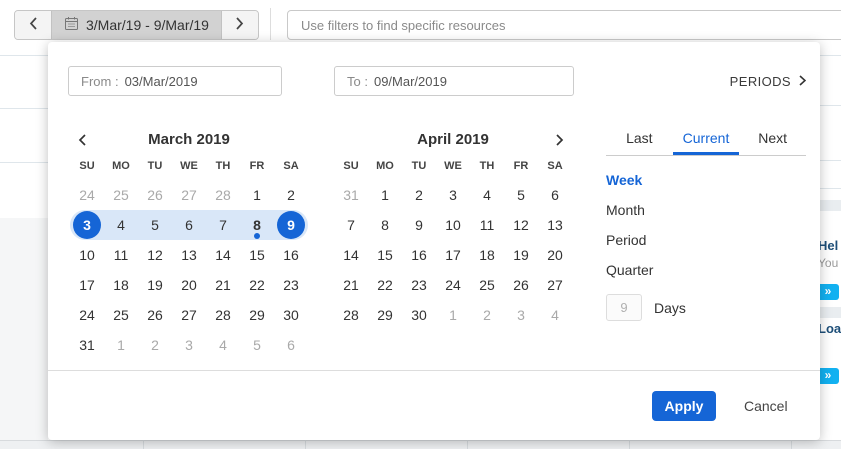 The width and height of the screenshot is (841, 449). Describe the element at coordinates (270, 24) in the screenshot. I see `toolbar-divider` at that location.